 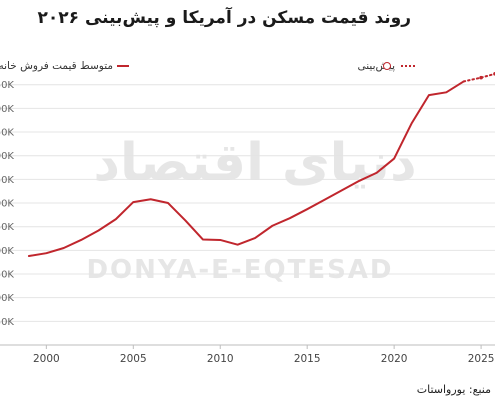 What do you see at coordinates (481, 77) in the screenshot?
I see `forecast-point` at bounding box center [481, 77].